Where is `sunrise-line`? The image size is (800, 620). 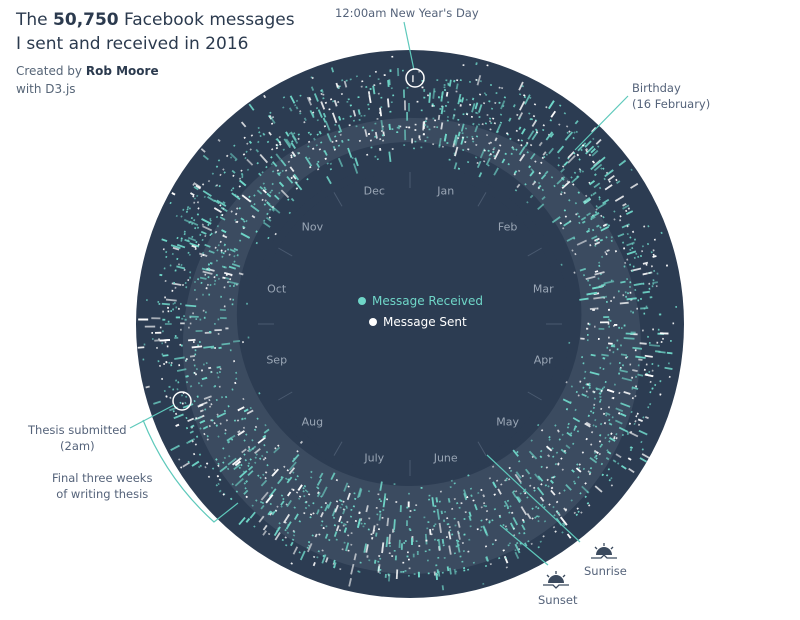 sunrise-line is located at coordinates (533, 498).